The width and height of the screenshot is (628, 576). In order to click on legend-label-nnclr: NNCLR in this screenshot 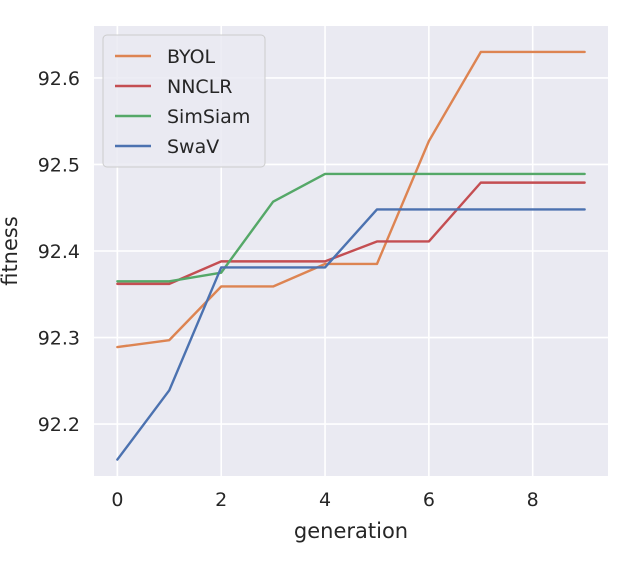, I will do `click(199, 87)`.